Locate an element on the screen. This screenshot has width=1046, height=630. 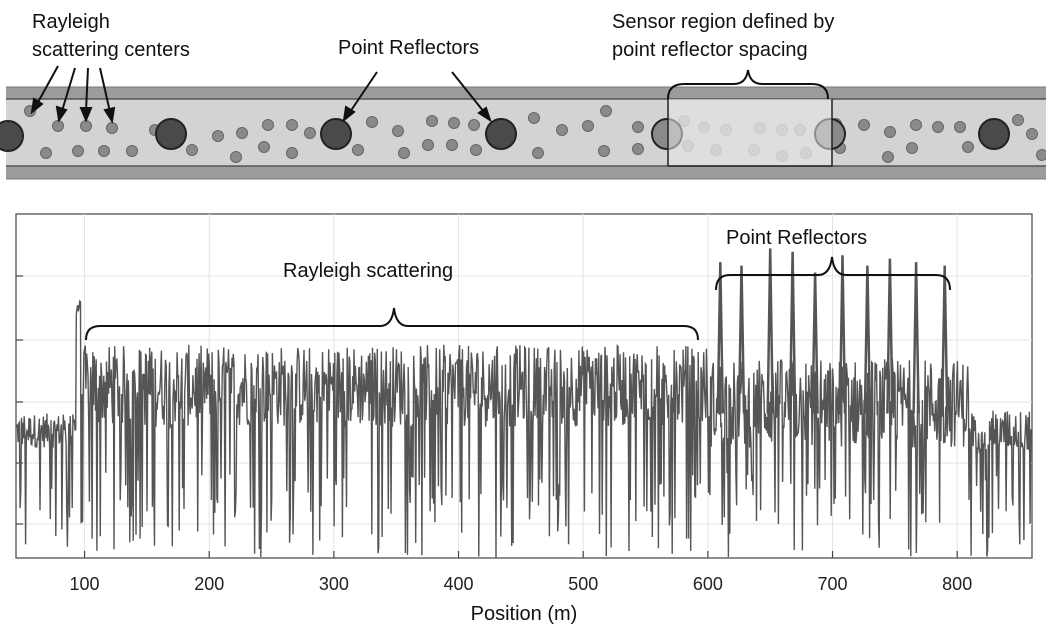
reflector-brace is located at coordinates (833, 273).